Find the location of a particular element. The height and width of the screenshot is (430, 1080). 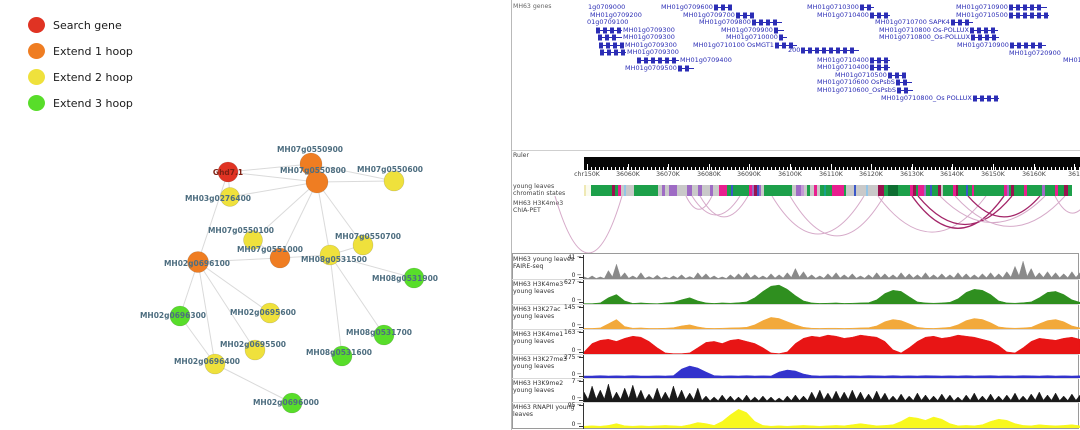

gene-label: MH01g0709300 is located at coordinates (651, 45).